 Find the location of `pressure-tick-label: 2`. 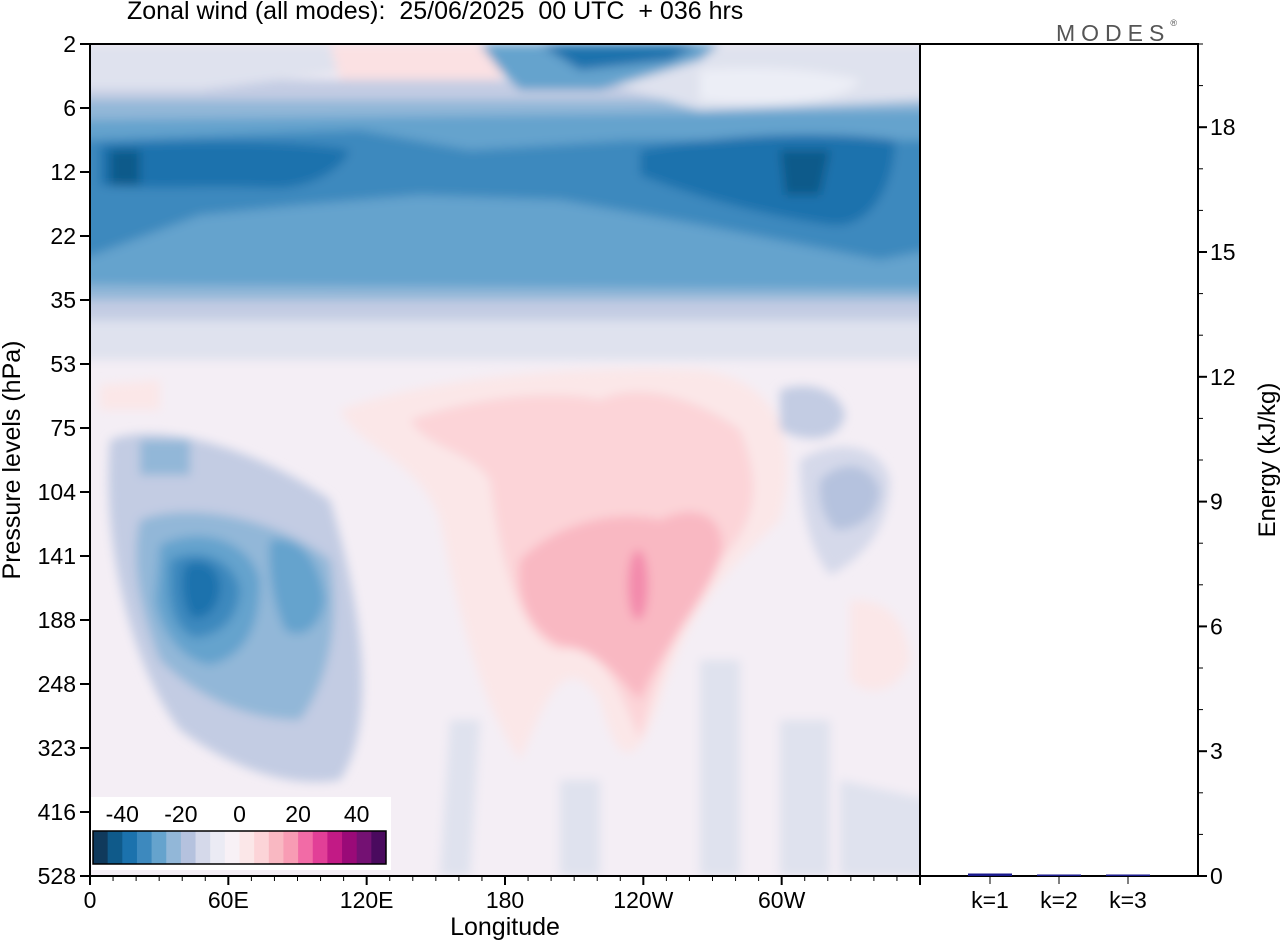

pressure-tick-label: 2 is located at coordinates (69, 44).